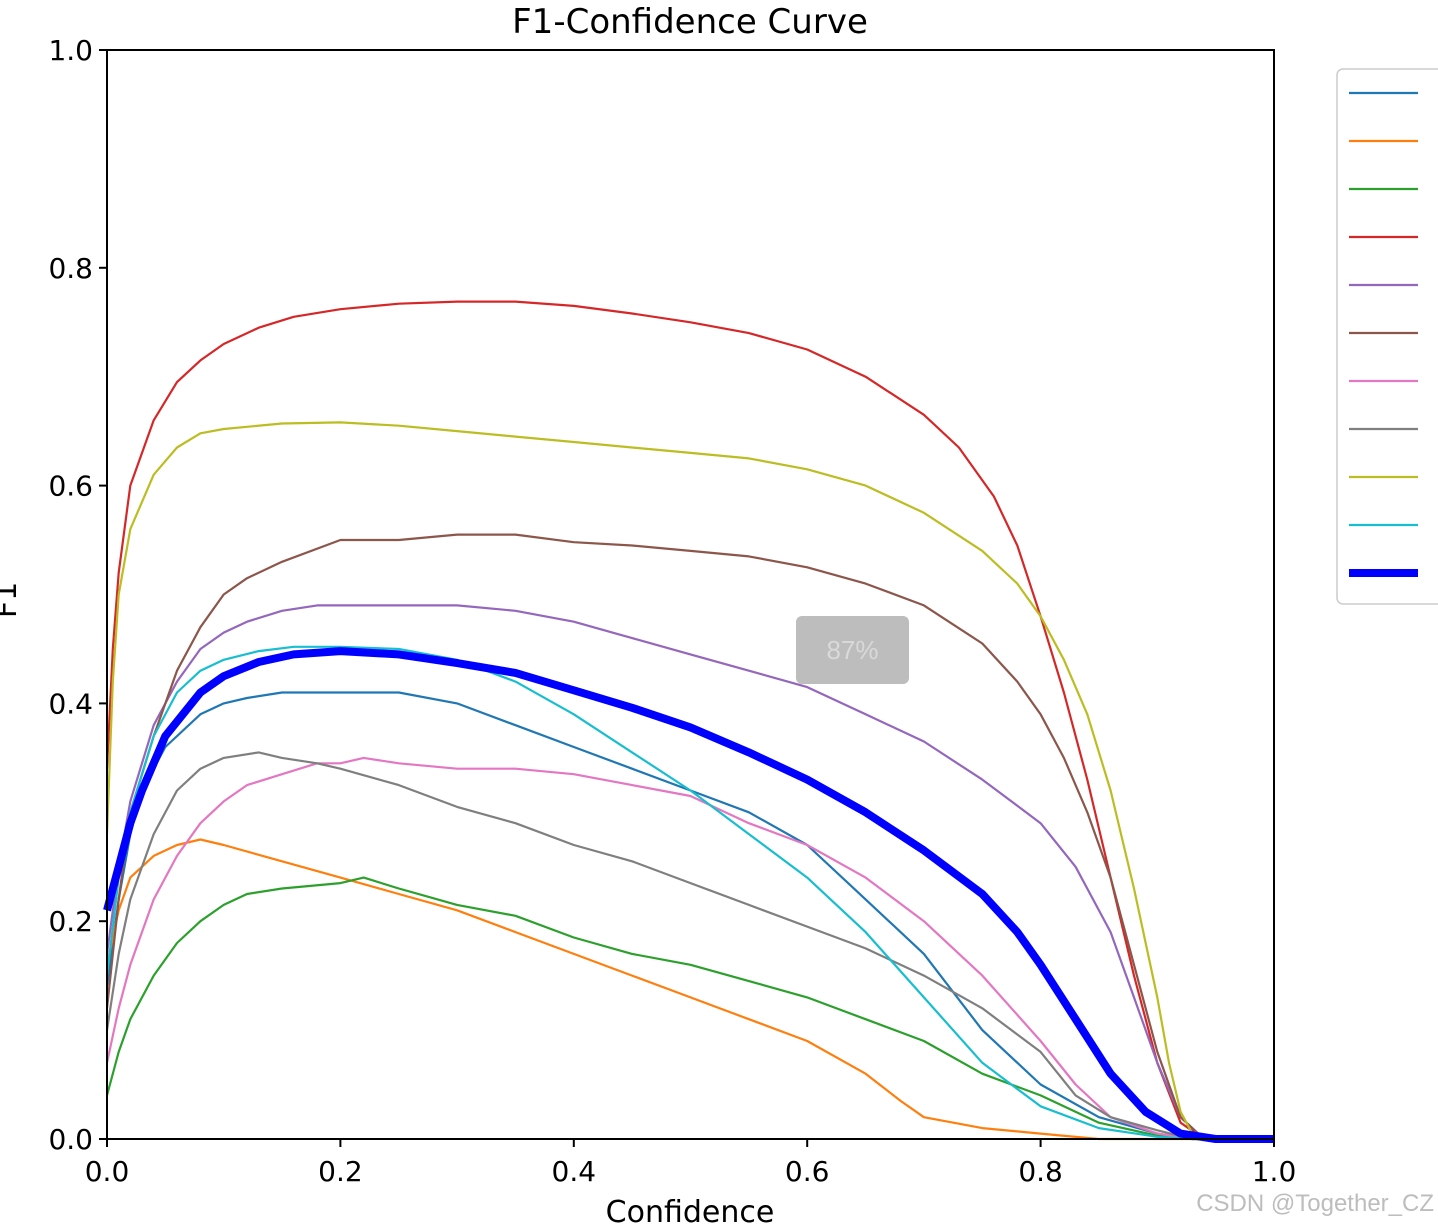  Describe the element at coordinates (1383, 334) in the screenshot. I see `legend-entries` at that location.